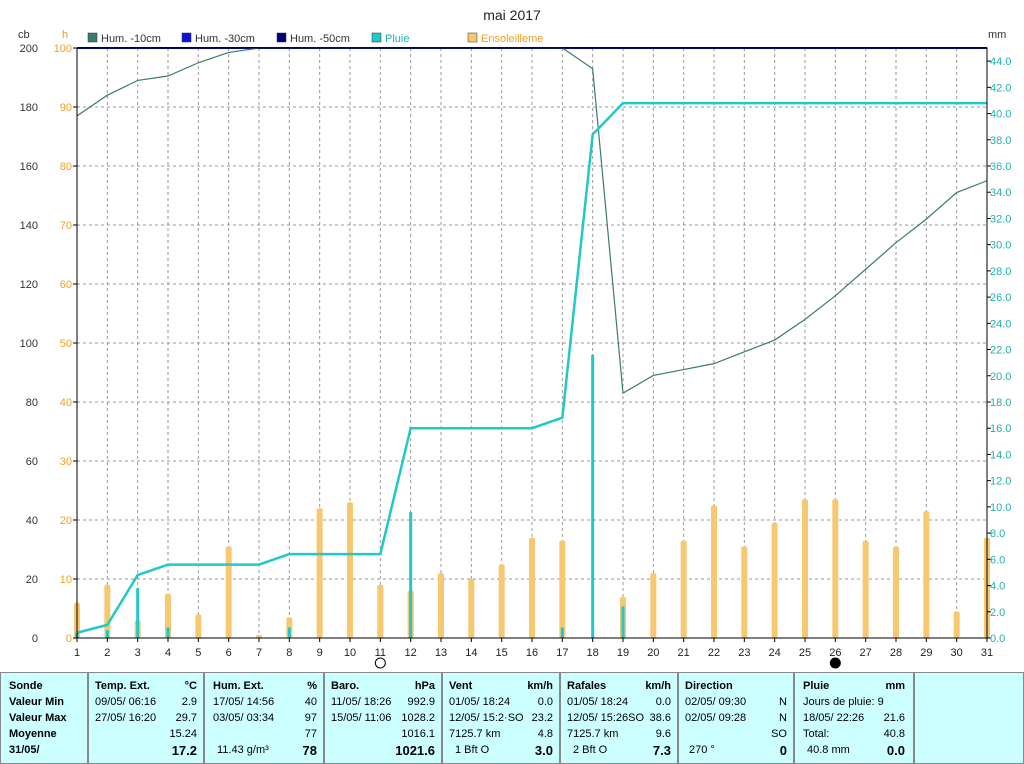 Image resolution: width=1024 pixels, height=764 pixels. Describe the element at coordinates (744, 653) in the screenshot. I see `x-tick-label: 23` at that location.